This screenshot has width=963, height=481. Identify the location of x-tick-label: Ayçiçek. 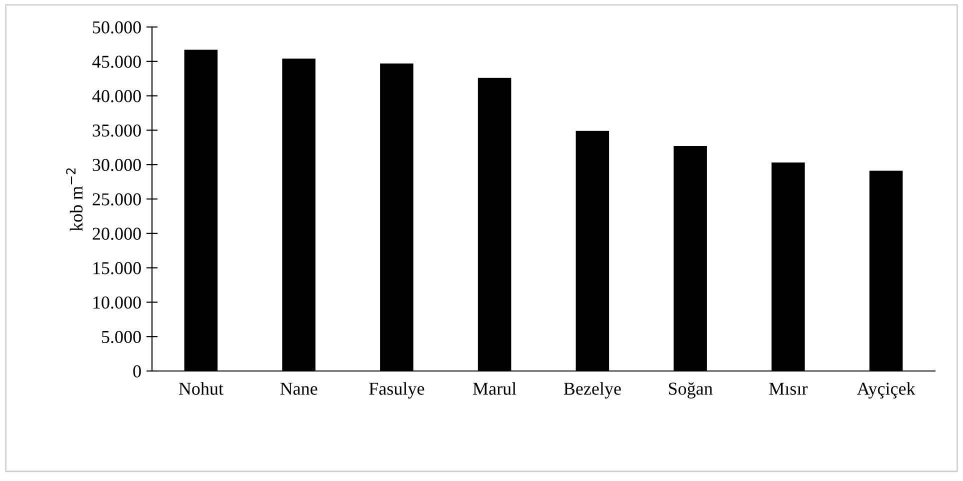
(886, 390).